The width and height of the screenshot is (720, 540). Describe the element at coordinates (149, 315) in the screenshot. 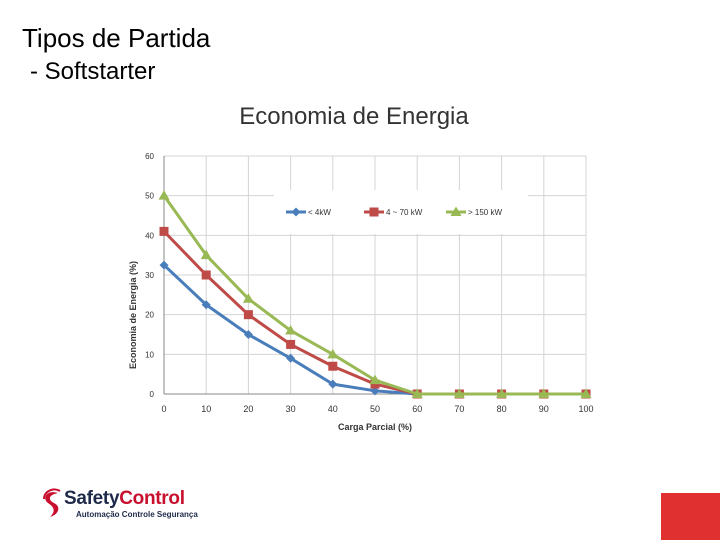

I see `y-tick-label: 20` at that location.